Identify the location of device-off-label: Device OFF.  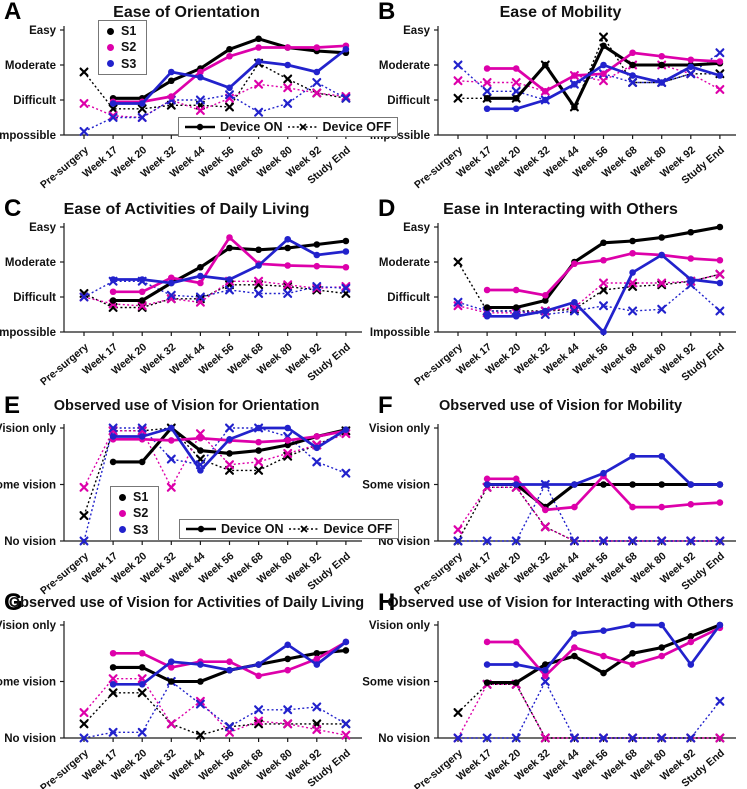
(357, 127).